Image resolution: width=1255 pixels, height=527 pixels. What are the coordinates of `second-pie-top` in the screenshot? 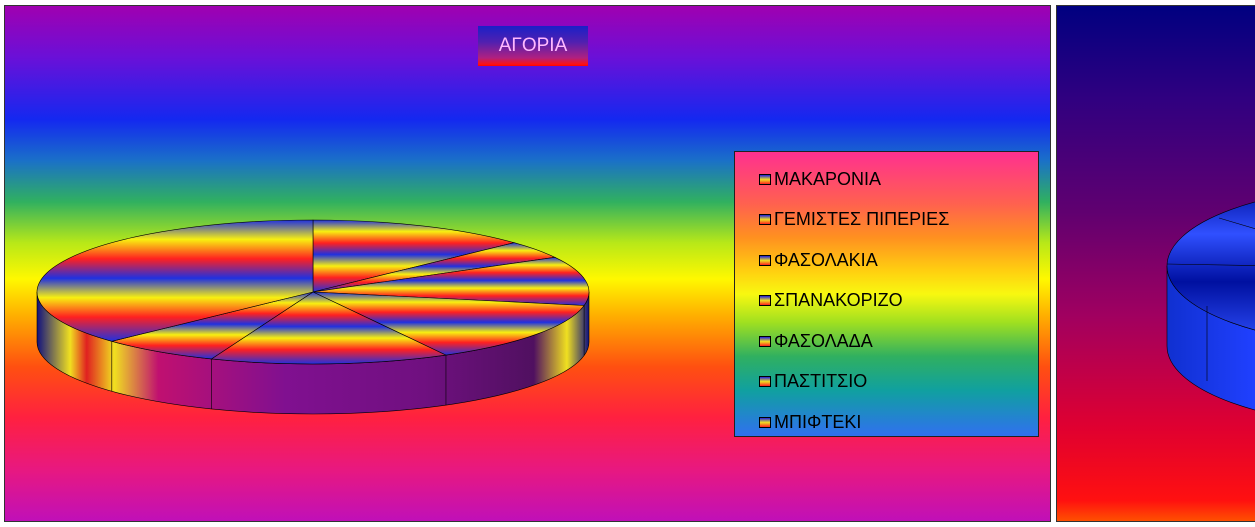 It's located at (1210, 266).